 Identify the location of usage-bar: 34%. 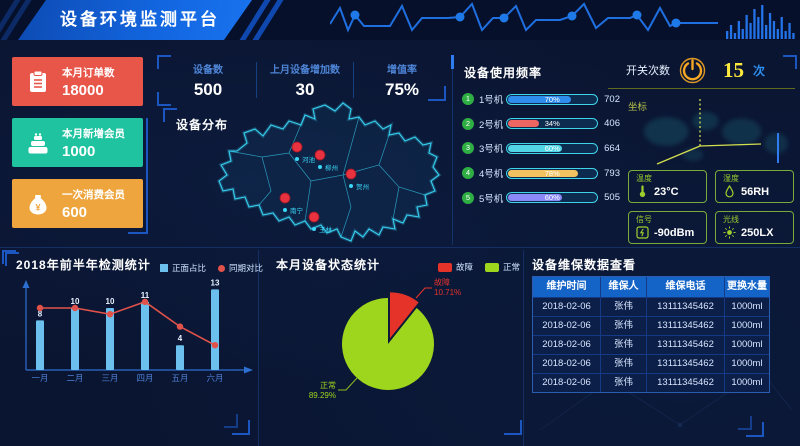
(552, 124).